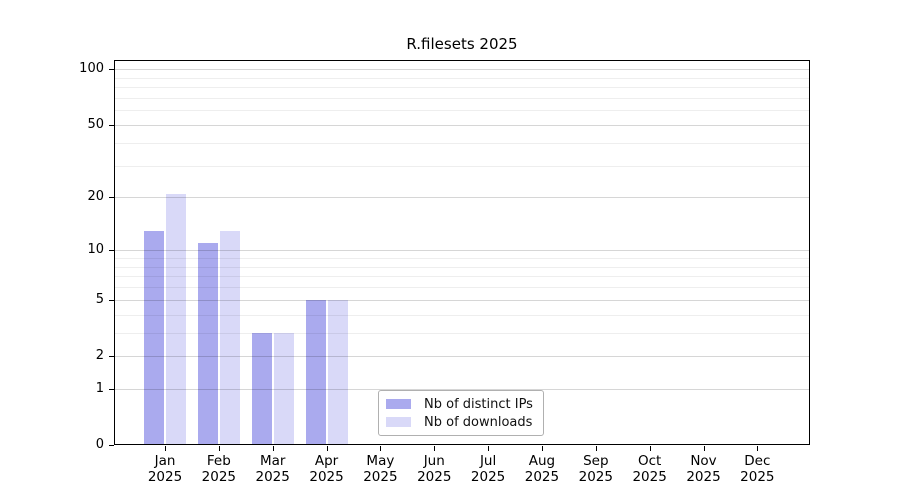 This screenshot has width=900, height=500. I want to click on x-tick-mar, so click(273, 448).